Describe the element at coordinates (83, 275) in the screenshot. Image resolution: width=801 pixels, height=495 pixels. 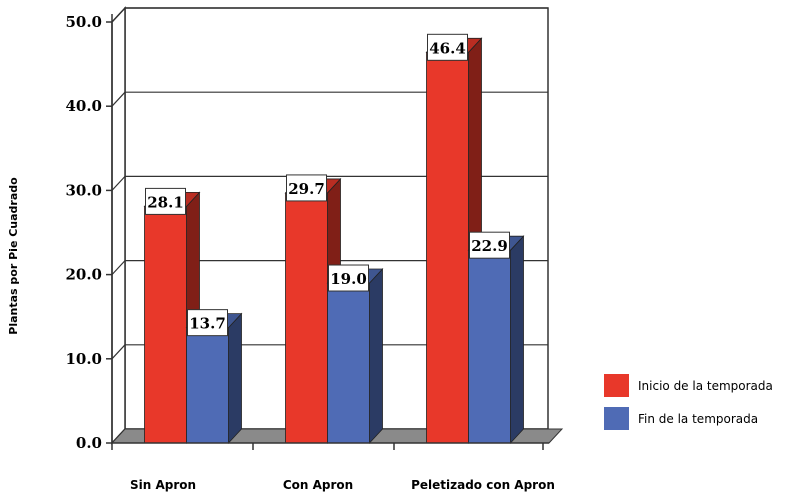
I see `y-tick-label: 20.0` at that location.